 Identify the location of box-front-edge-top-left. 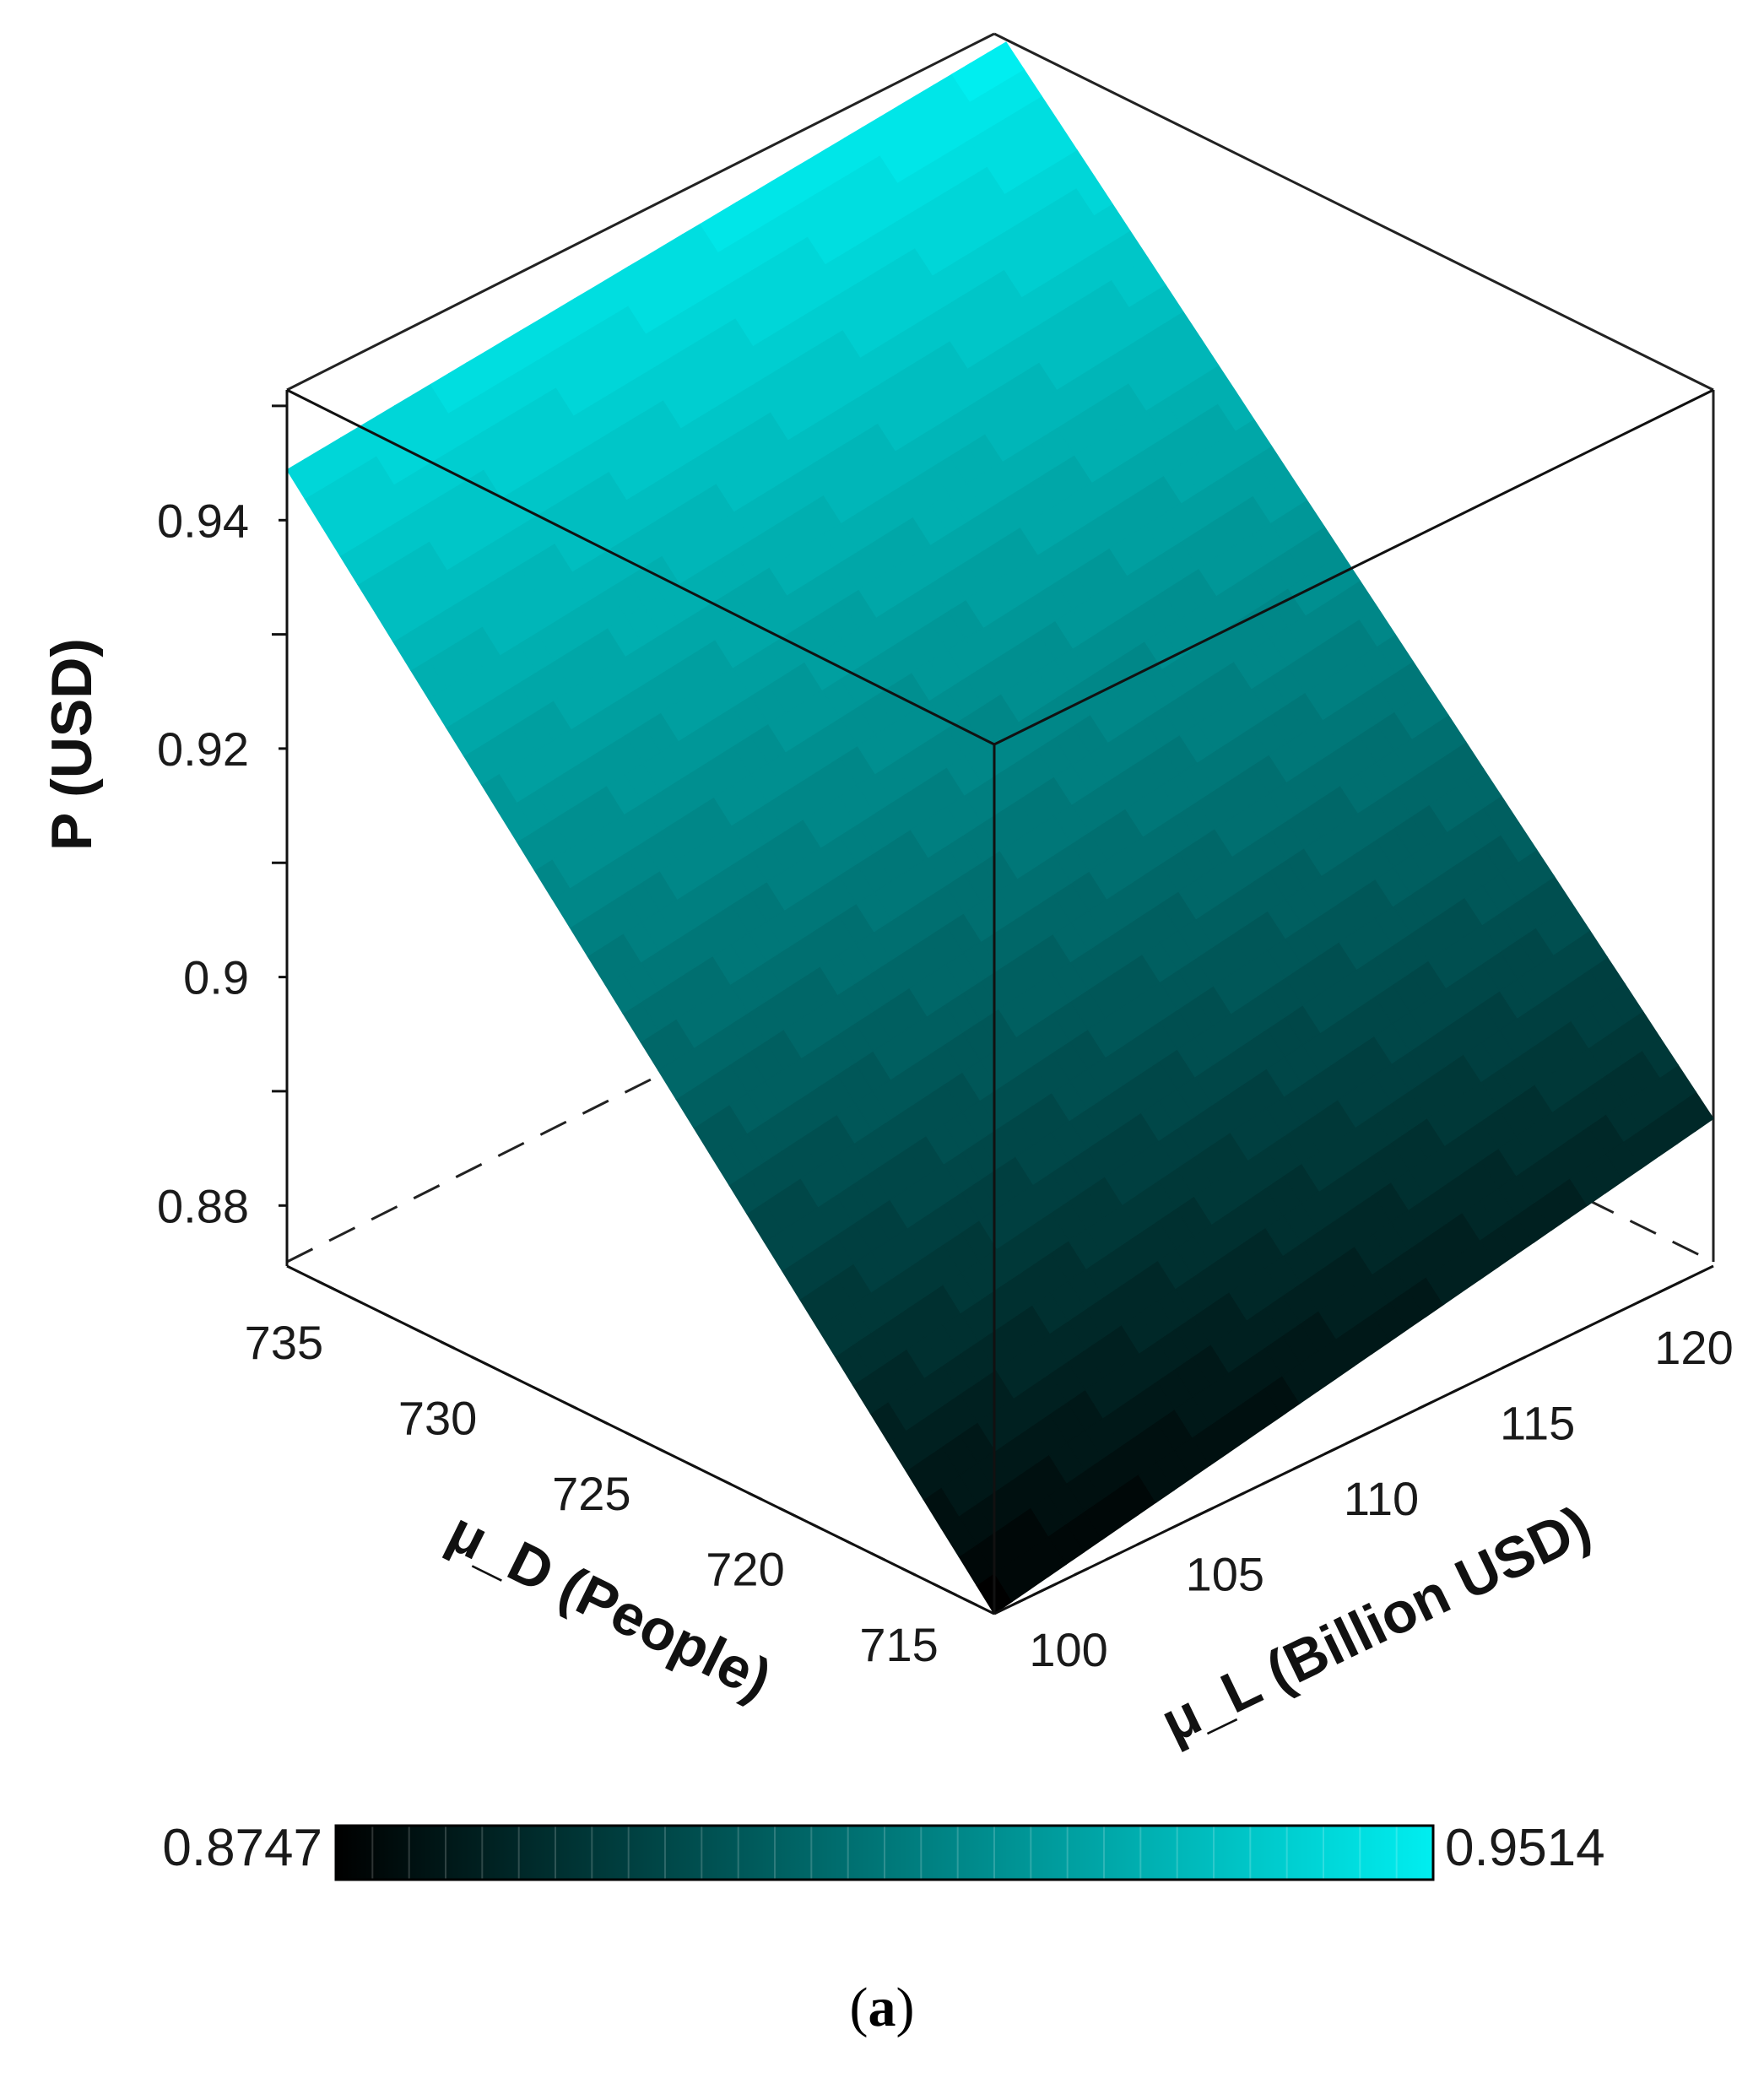
(640, 567).